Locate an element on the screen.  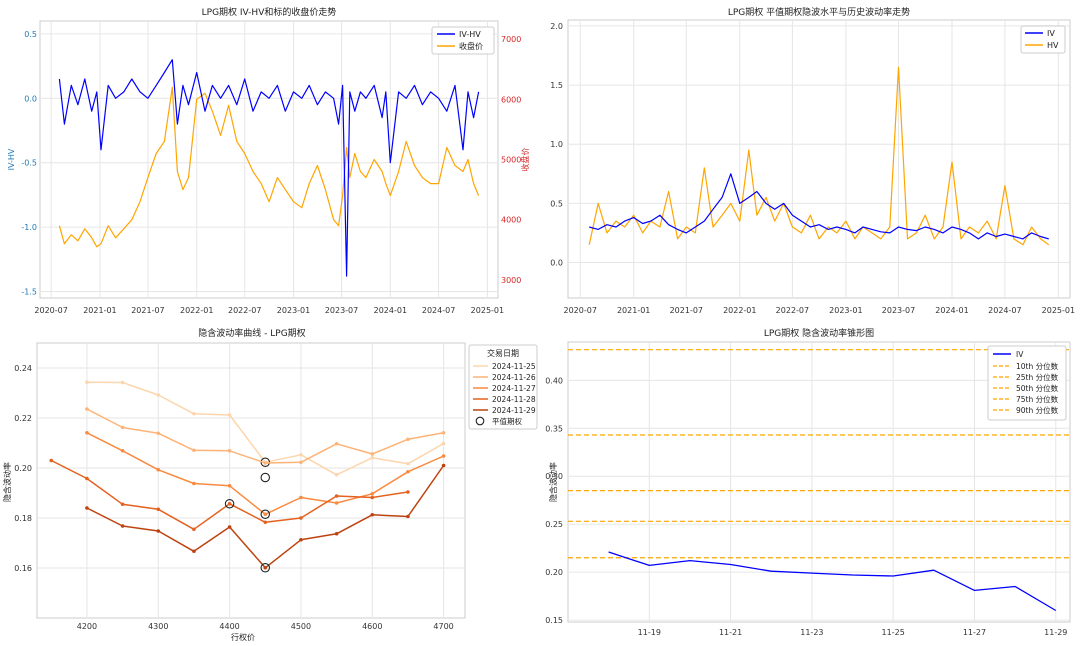
y2-tick-label: 4000 is located at coordinates (511, 220).